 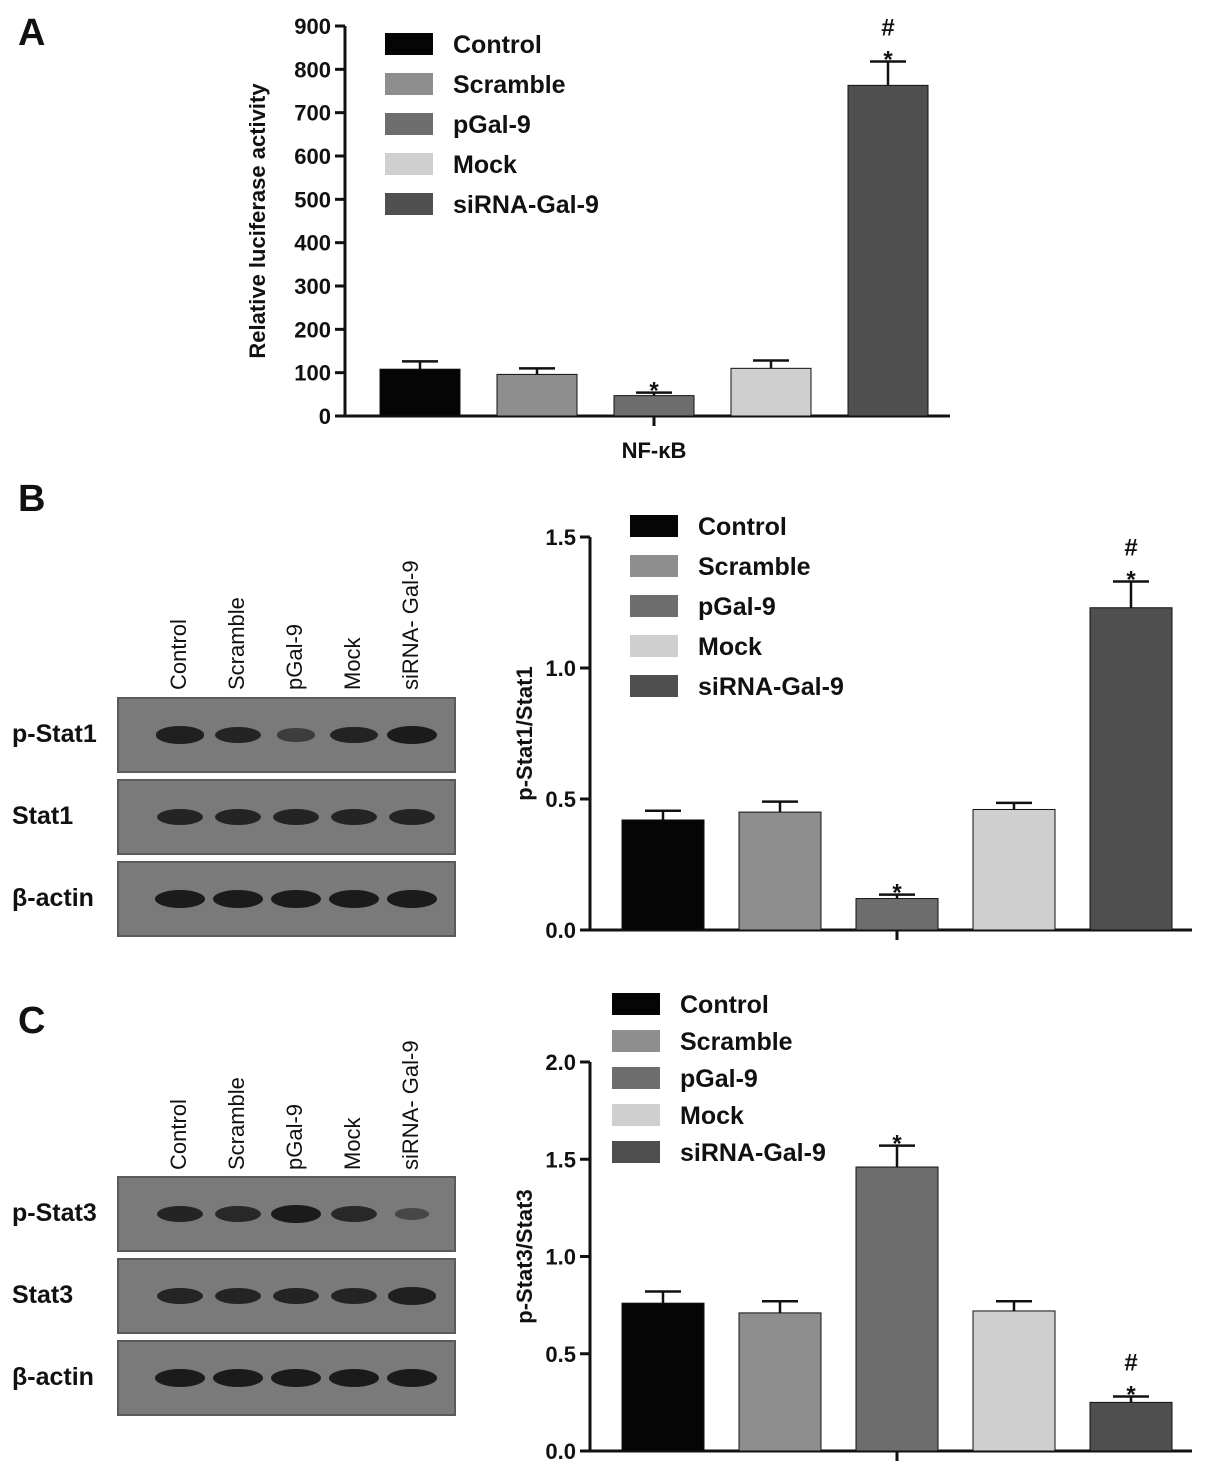 I want to click on blot-row-label: Stat1, so click(x=43, y=816).